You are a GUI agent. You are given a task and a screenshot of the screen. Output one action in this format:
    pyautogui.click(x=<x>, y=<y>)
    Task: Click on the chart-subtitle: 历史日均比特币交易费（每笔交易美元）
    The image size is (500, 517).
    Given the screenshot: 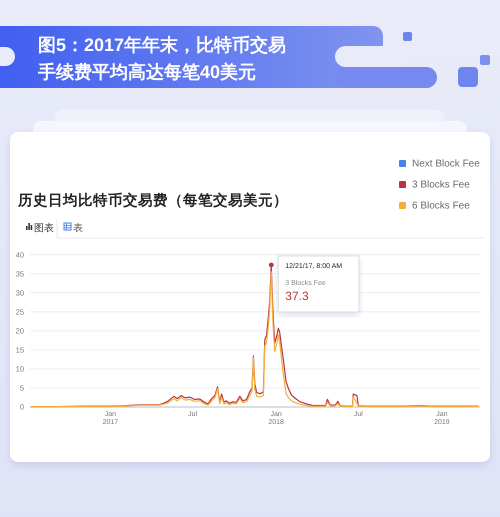 What is the action you would take?
    pyautogui.click(x=152, y=200)
    